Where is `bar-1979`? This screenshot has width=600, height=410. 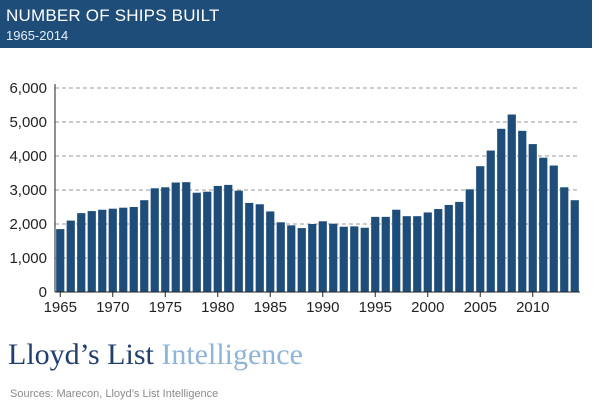 bar-1979 is located at coordinates (207, 241).